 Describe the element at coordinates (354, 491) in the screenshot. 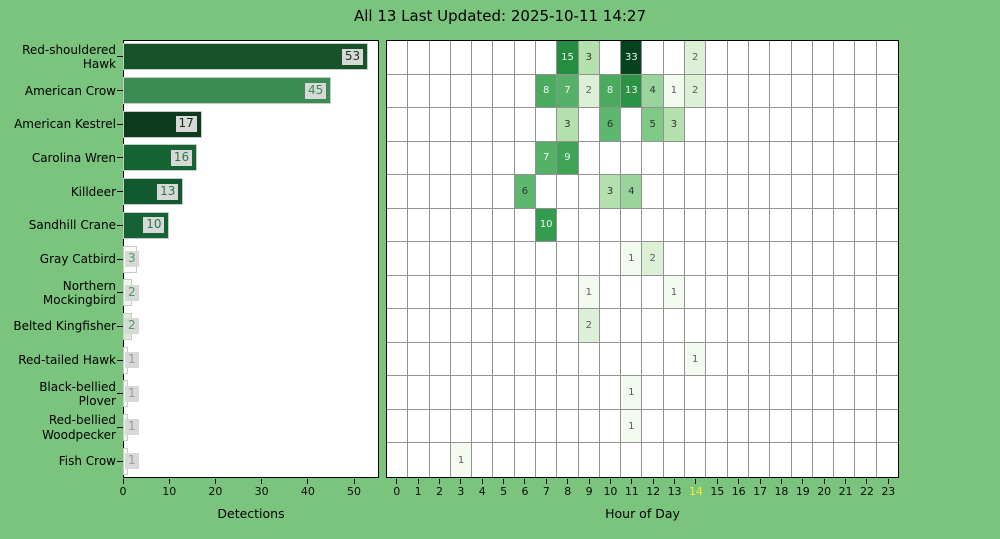

I see `x-axis-tick-label: 50` at that location.